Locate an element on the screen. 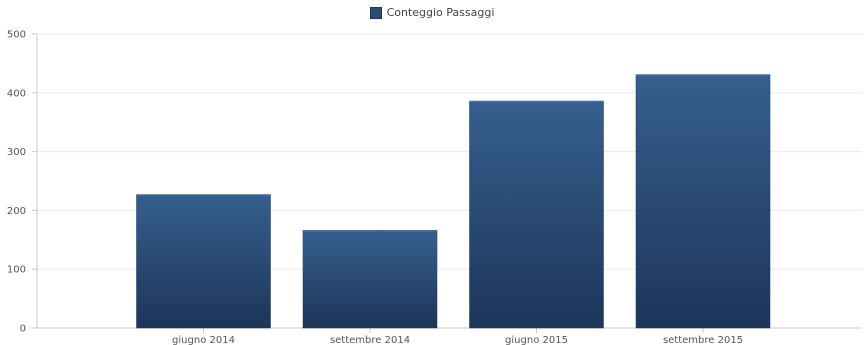  y-tick-label: 500 is located at coordinates (16, 35).